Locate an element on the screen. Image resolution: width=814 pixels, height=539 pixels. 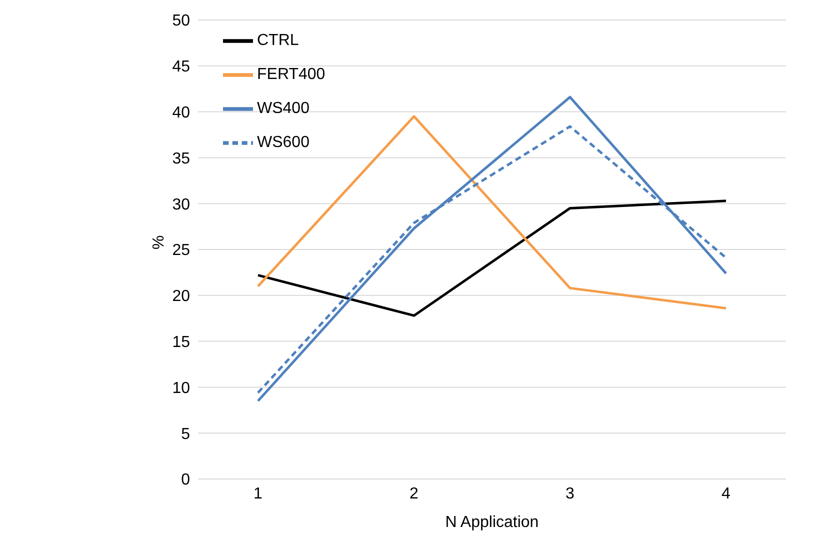
y-tick-label: 0 is located at coordinates (185, 480).